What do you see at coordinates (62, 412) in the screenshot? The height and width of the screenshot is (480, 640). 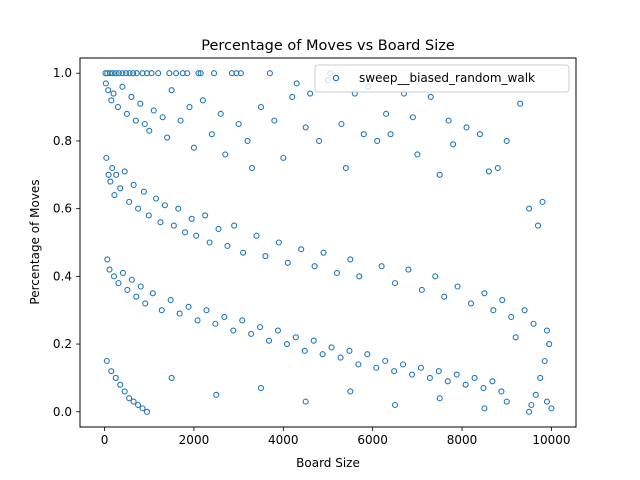 I see `y-tick-label: 0.0` at bounding box center [62, 412].